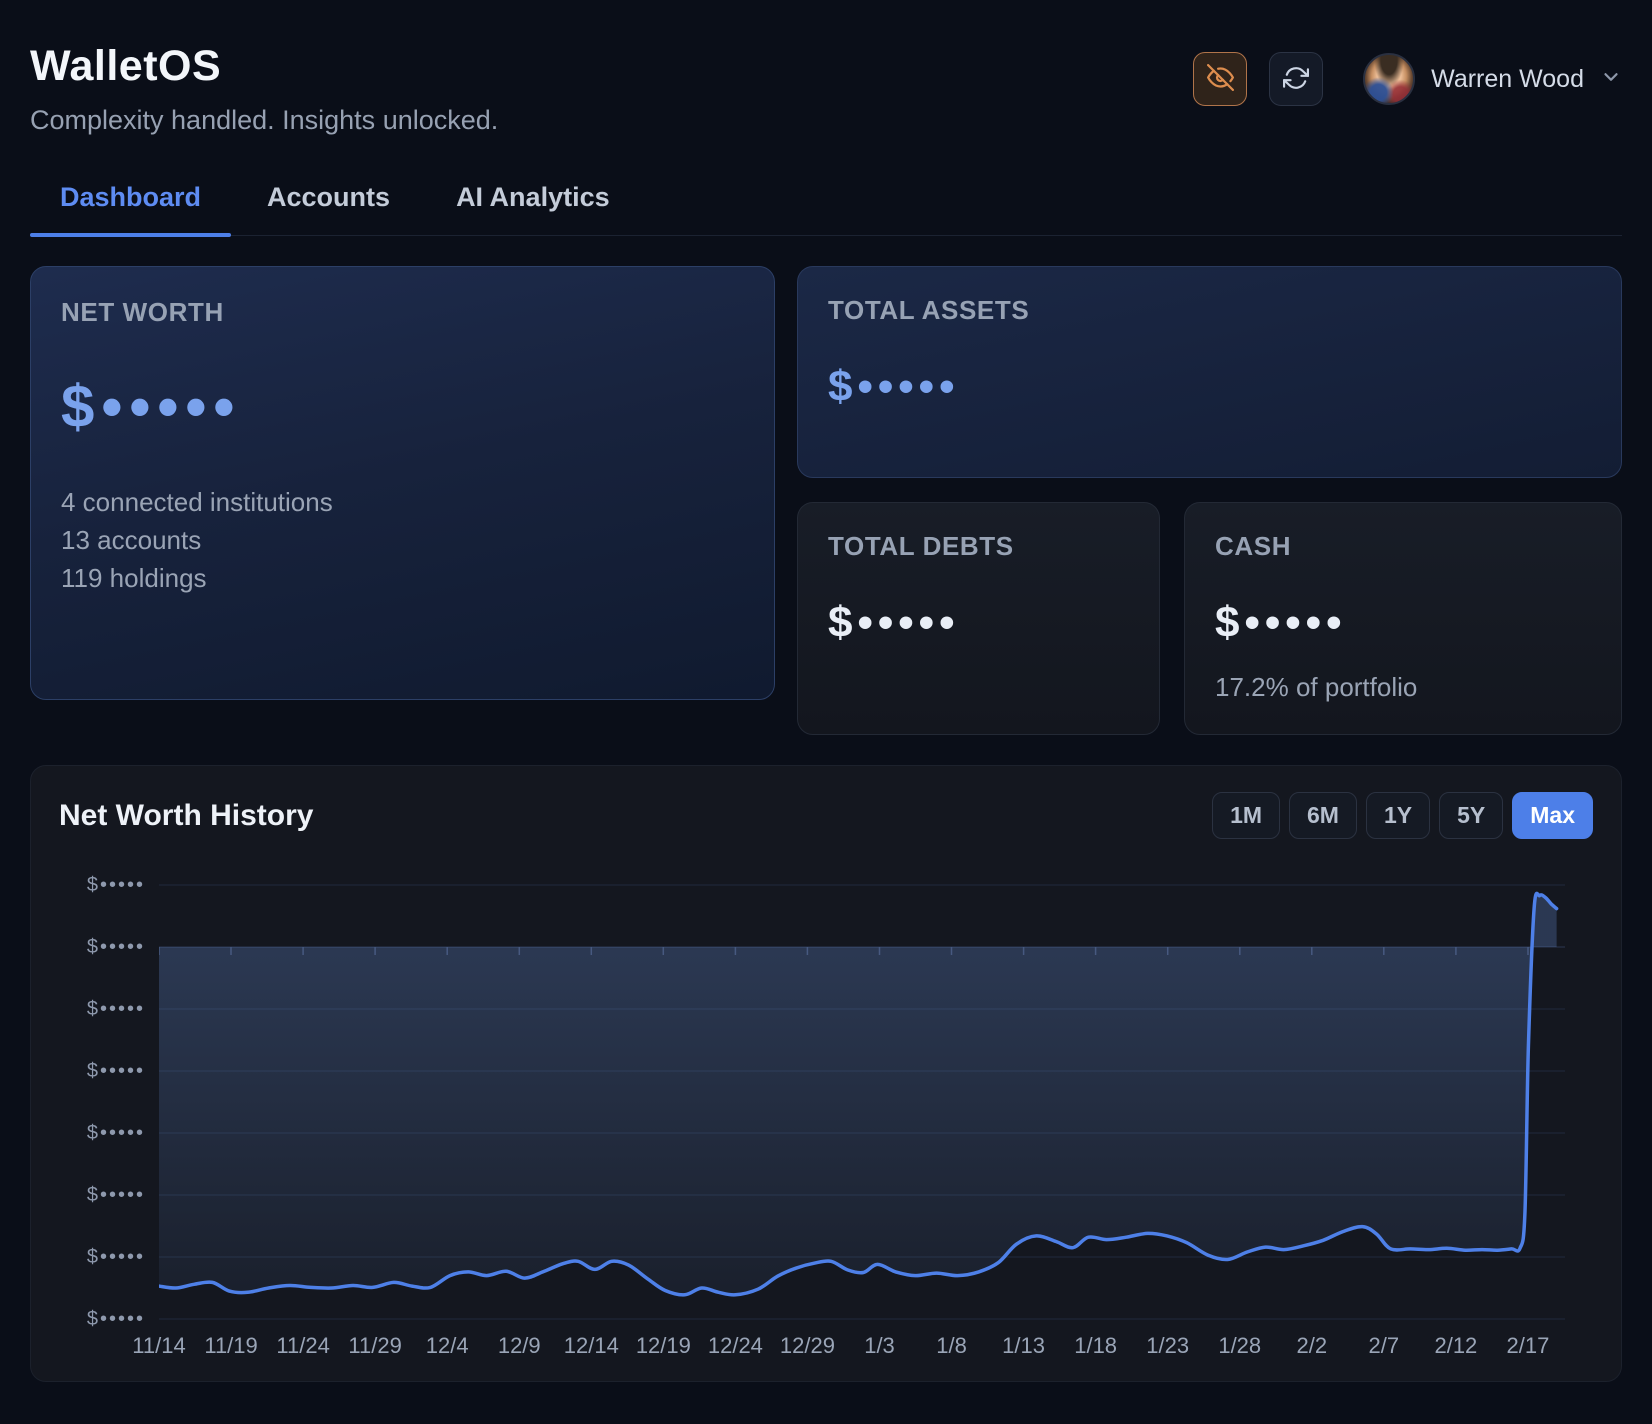  Describe the element at coordinates (131, 540) in the screenshot. I see `accounts-count: 13 accounts` at that location.